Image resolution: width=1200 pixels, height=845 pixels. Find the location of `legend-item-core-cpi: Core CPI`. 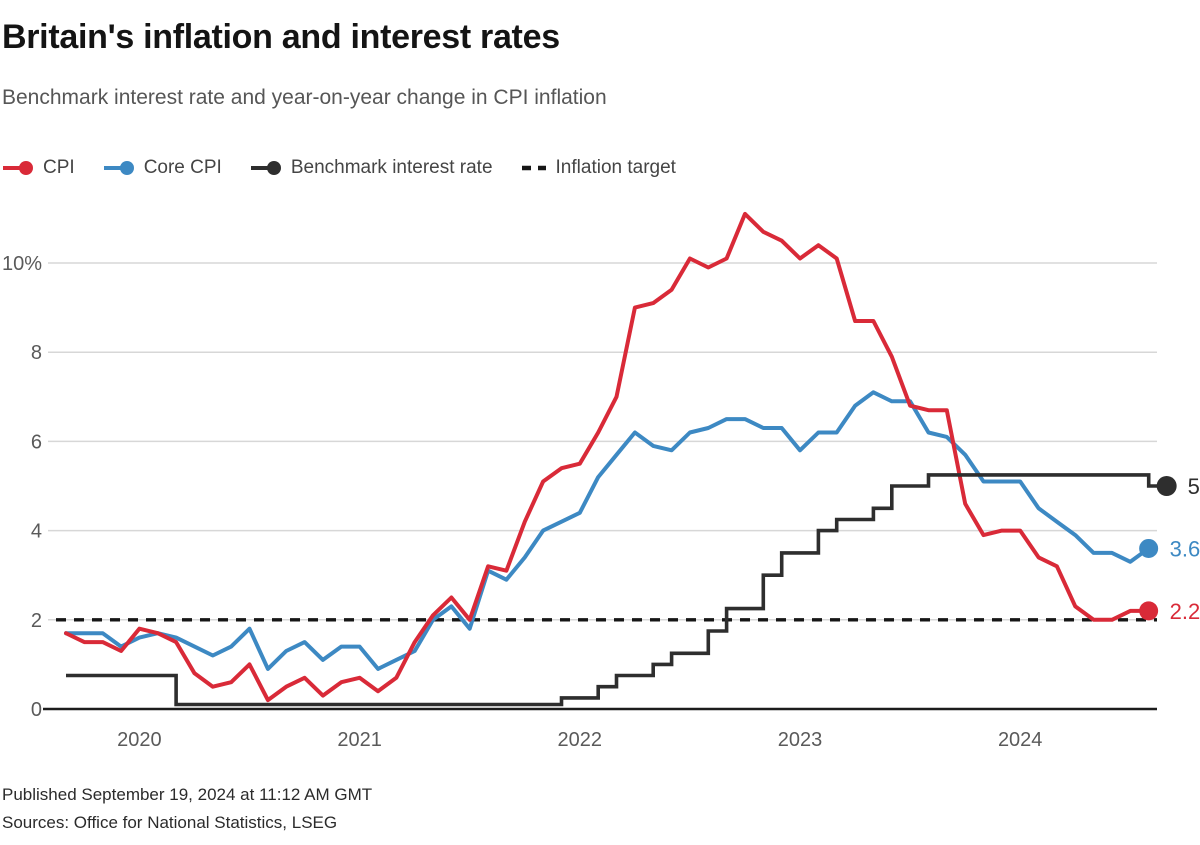

legend-item-core-cpi: Core CPI is located at coordinates (162, 168).